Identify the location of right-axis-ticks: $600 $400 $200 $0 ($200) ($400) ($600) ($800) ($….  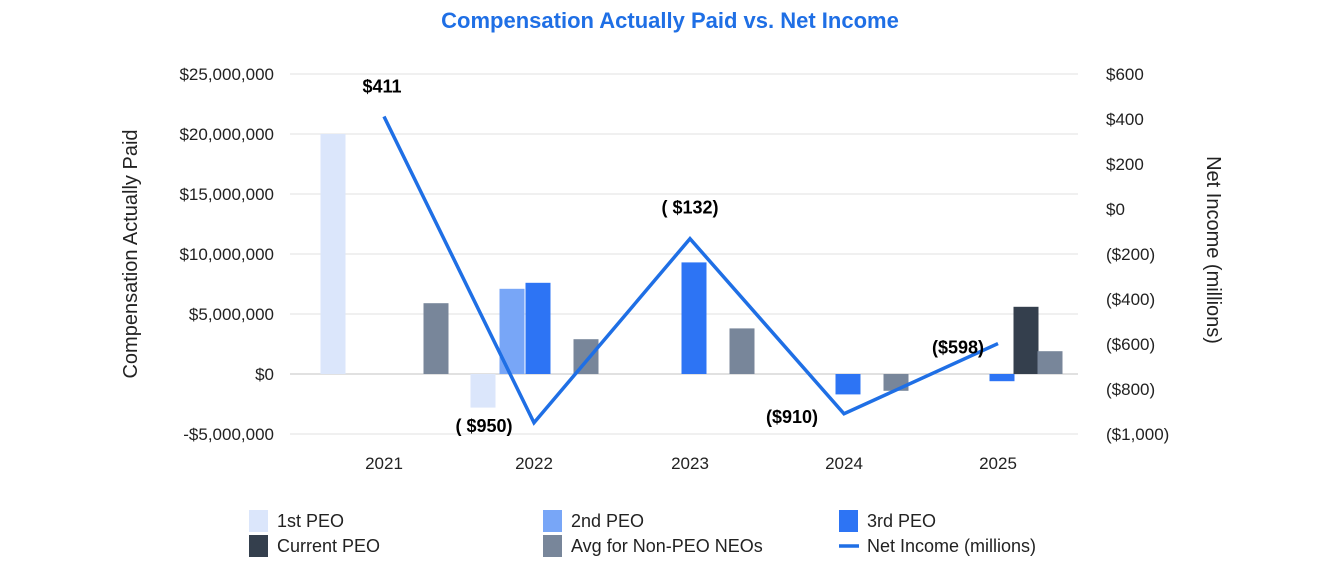
(1137, 254).